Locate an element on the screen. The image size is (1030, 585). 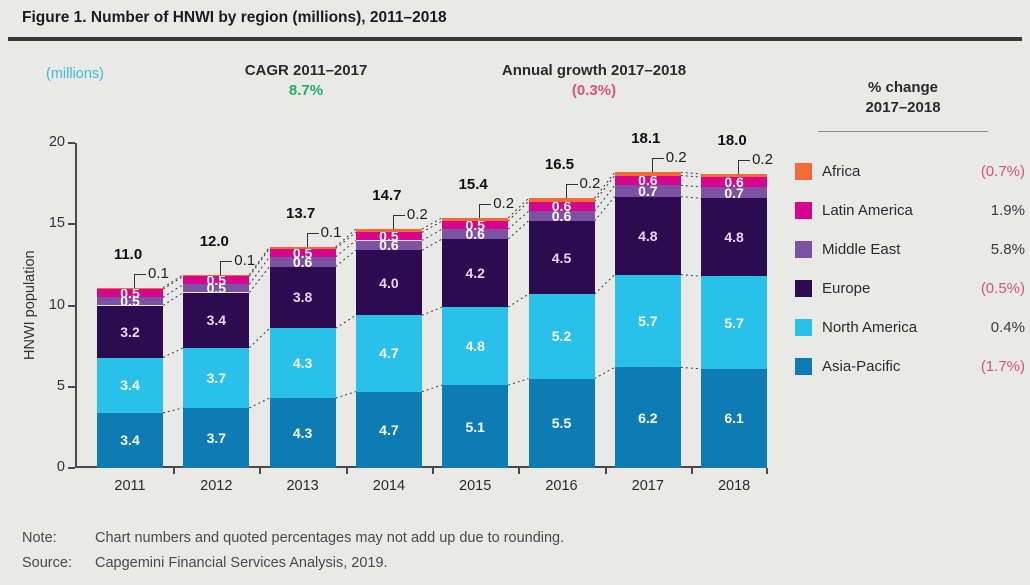
callout-bracket-2017 is located at coordinates (657, 165).